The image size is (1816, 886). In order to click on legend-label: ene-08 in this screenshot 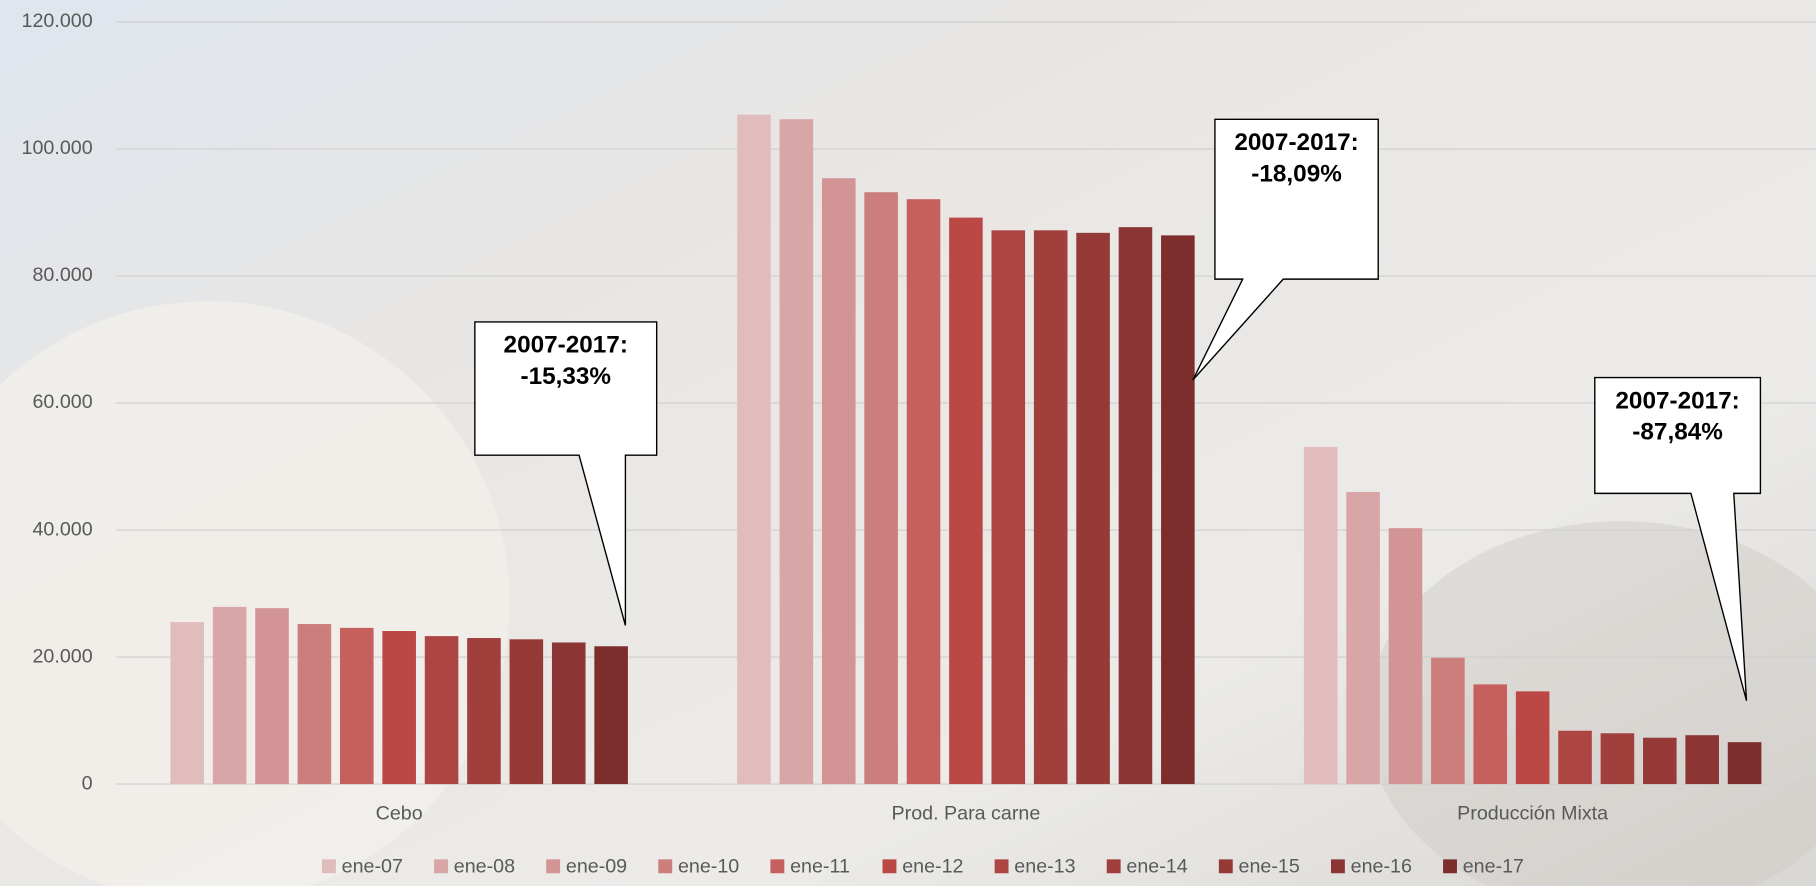, I will do `click(484, 867)`.